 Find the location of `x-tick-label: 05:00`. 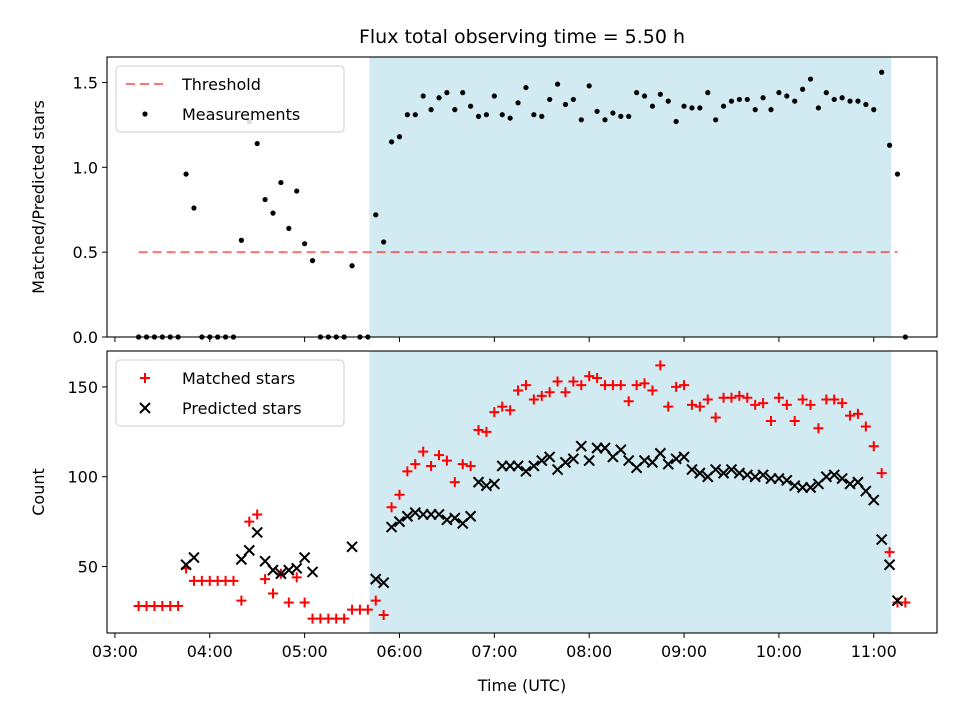

x-tick-label: 05:00 is located at coordinates (305, 651).